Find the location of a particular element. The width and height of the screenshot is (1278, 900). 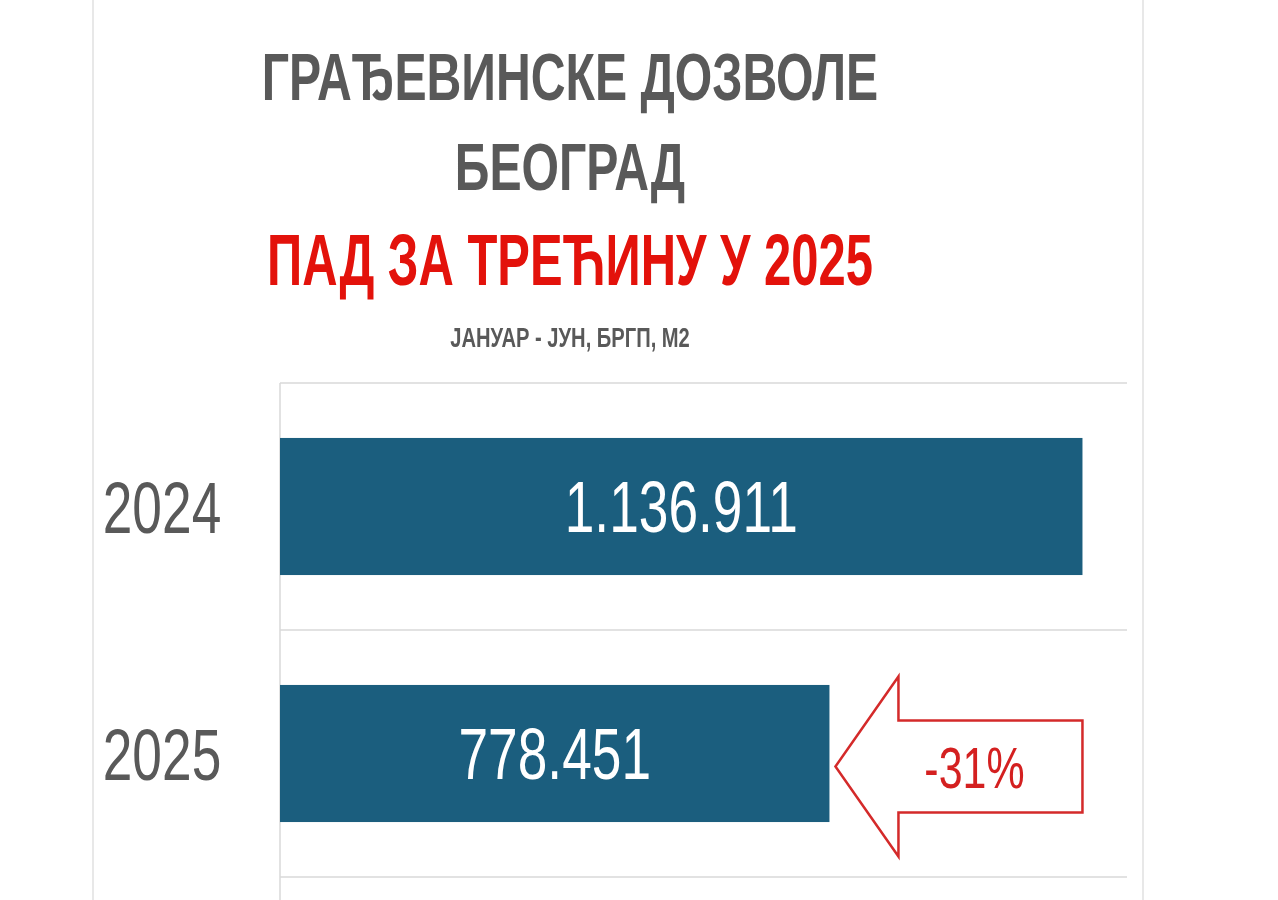

annotation: -31% is located at coordinates (974, 767).